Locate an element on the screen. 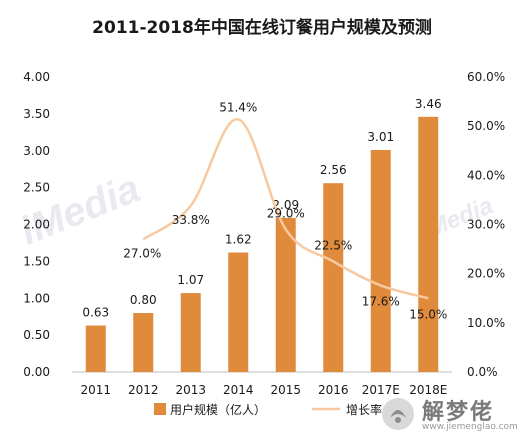  bar-value-label: 1.62 is located at coordinates (238, 240).